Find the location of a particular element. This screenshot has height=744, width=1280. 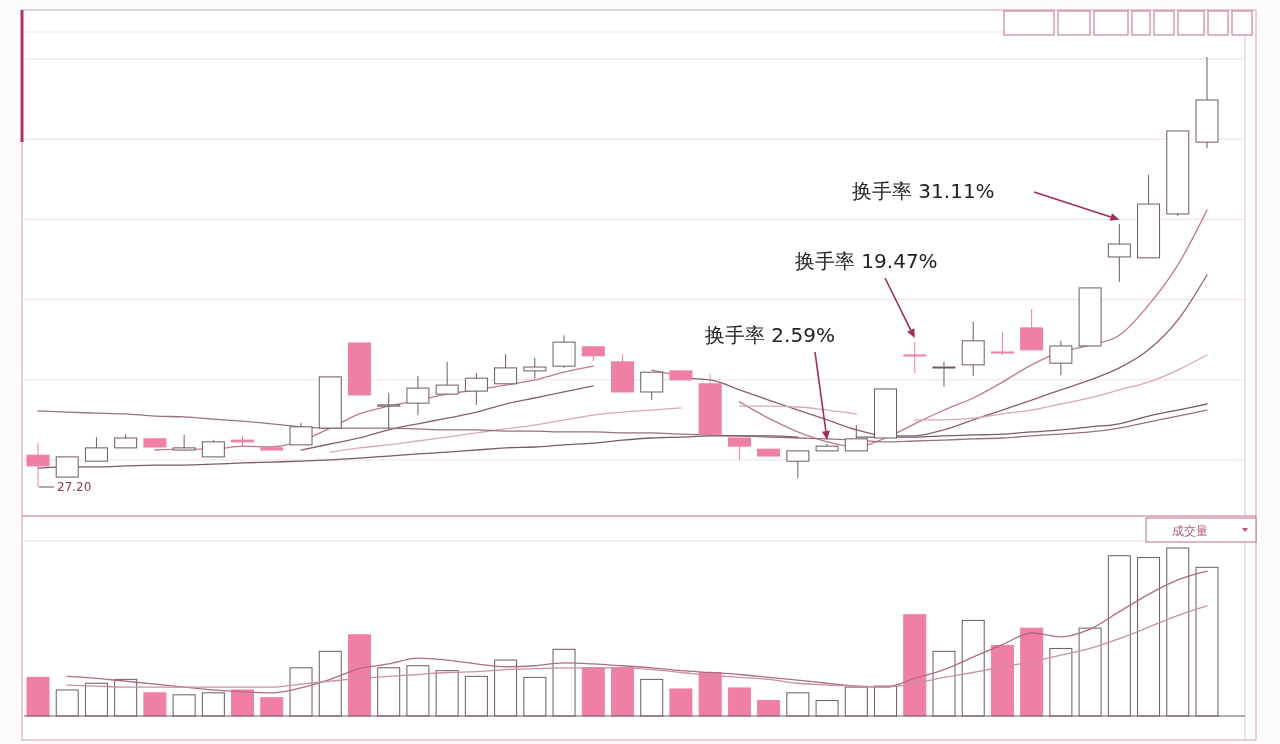

text: 成交量 is located at coordinates (1190, 531).